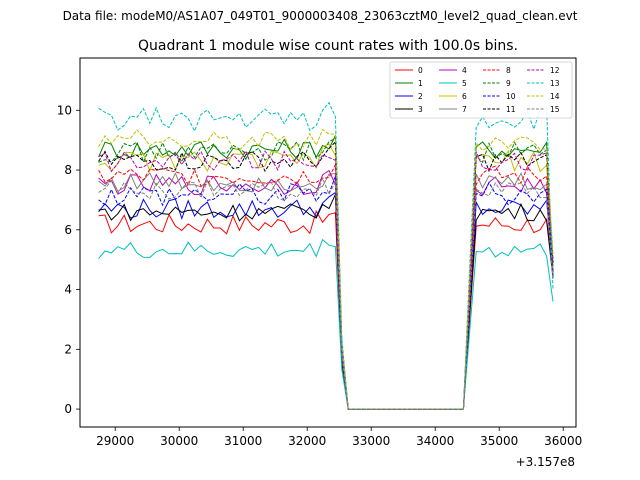 This screenshot has width=640, height=480. I want to click on legend-label-11: 11, so click(511, 109).